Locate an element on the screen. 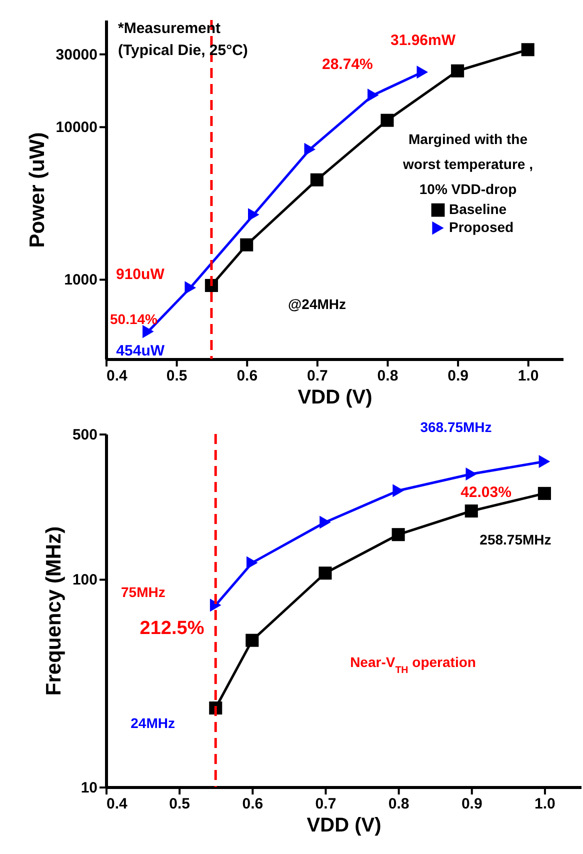 This screenshot has height=854, width=583. annotation: 368.75MHz is located at coordinates (456, 427).